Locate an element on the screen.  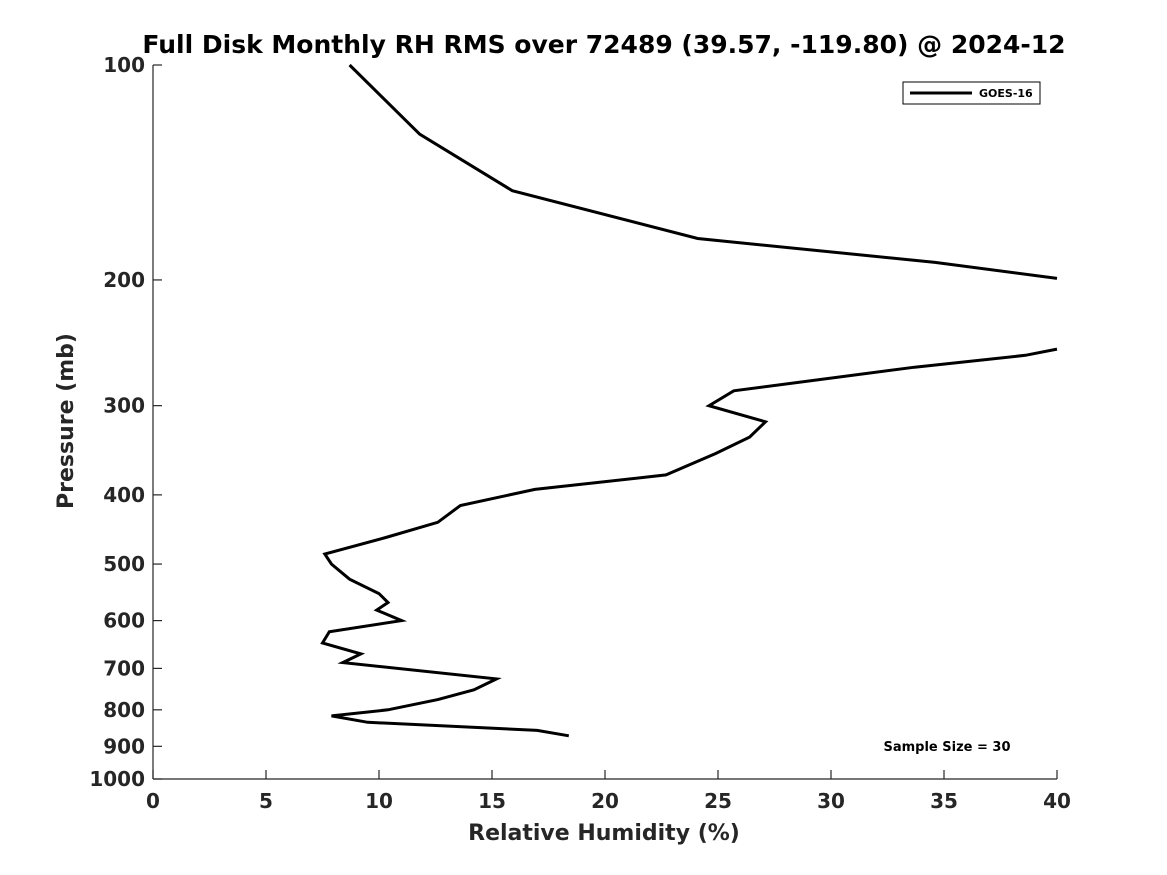
y-tick-label: 700 is located at coordinates (124, 668).